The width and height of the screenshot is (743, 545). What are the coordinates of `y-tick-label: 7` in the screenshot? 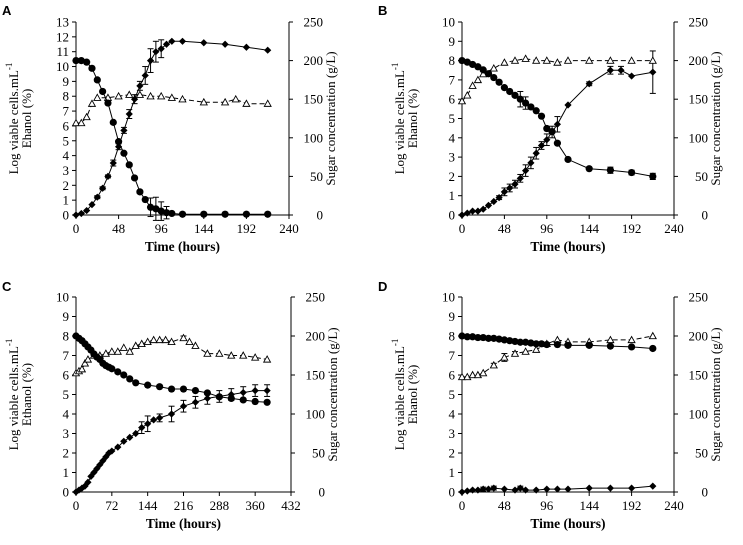 It's located at (452, 355).